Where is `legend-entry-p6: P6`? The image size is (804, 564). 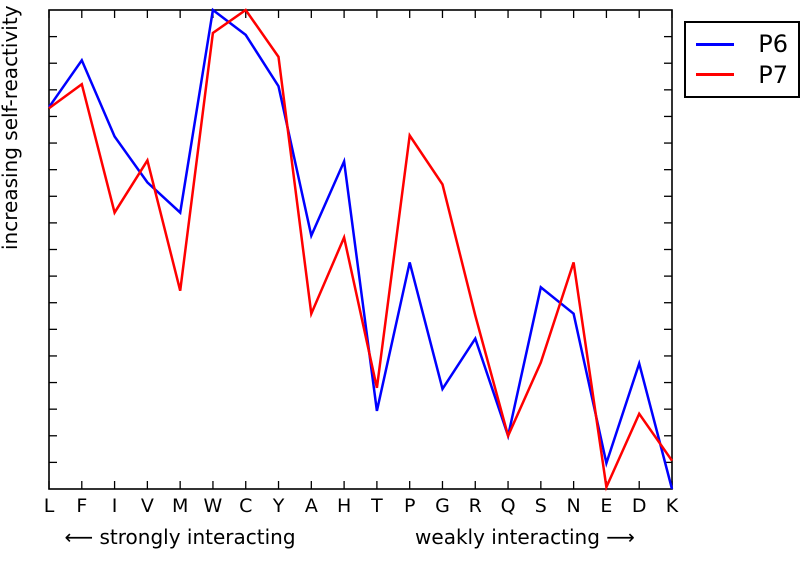
legend-entry-p6: P6 is located at coordinates (742, 44).